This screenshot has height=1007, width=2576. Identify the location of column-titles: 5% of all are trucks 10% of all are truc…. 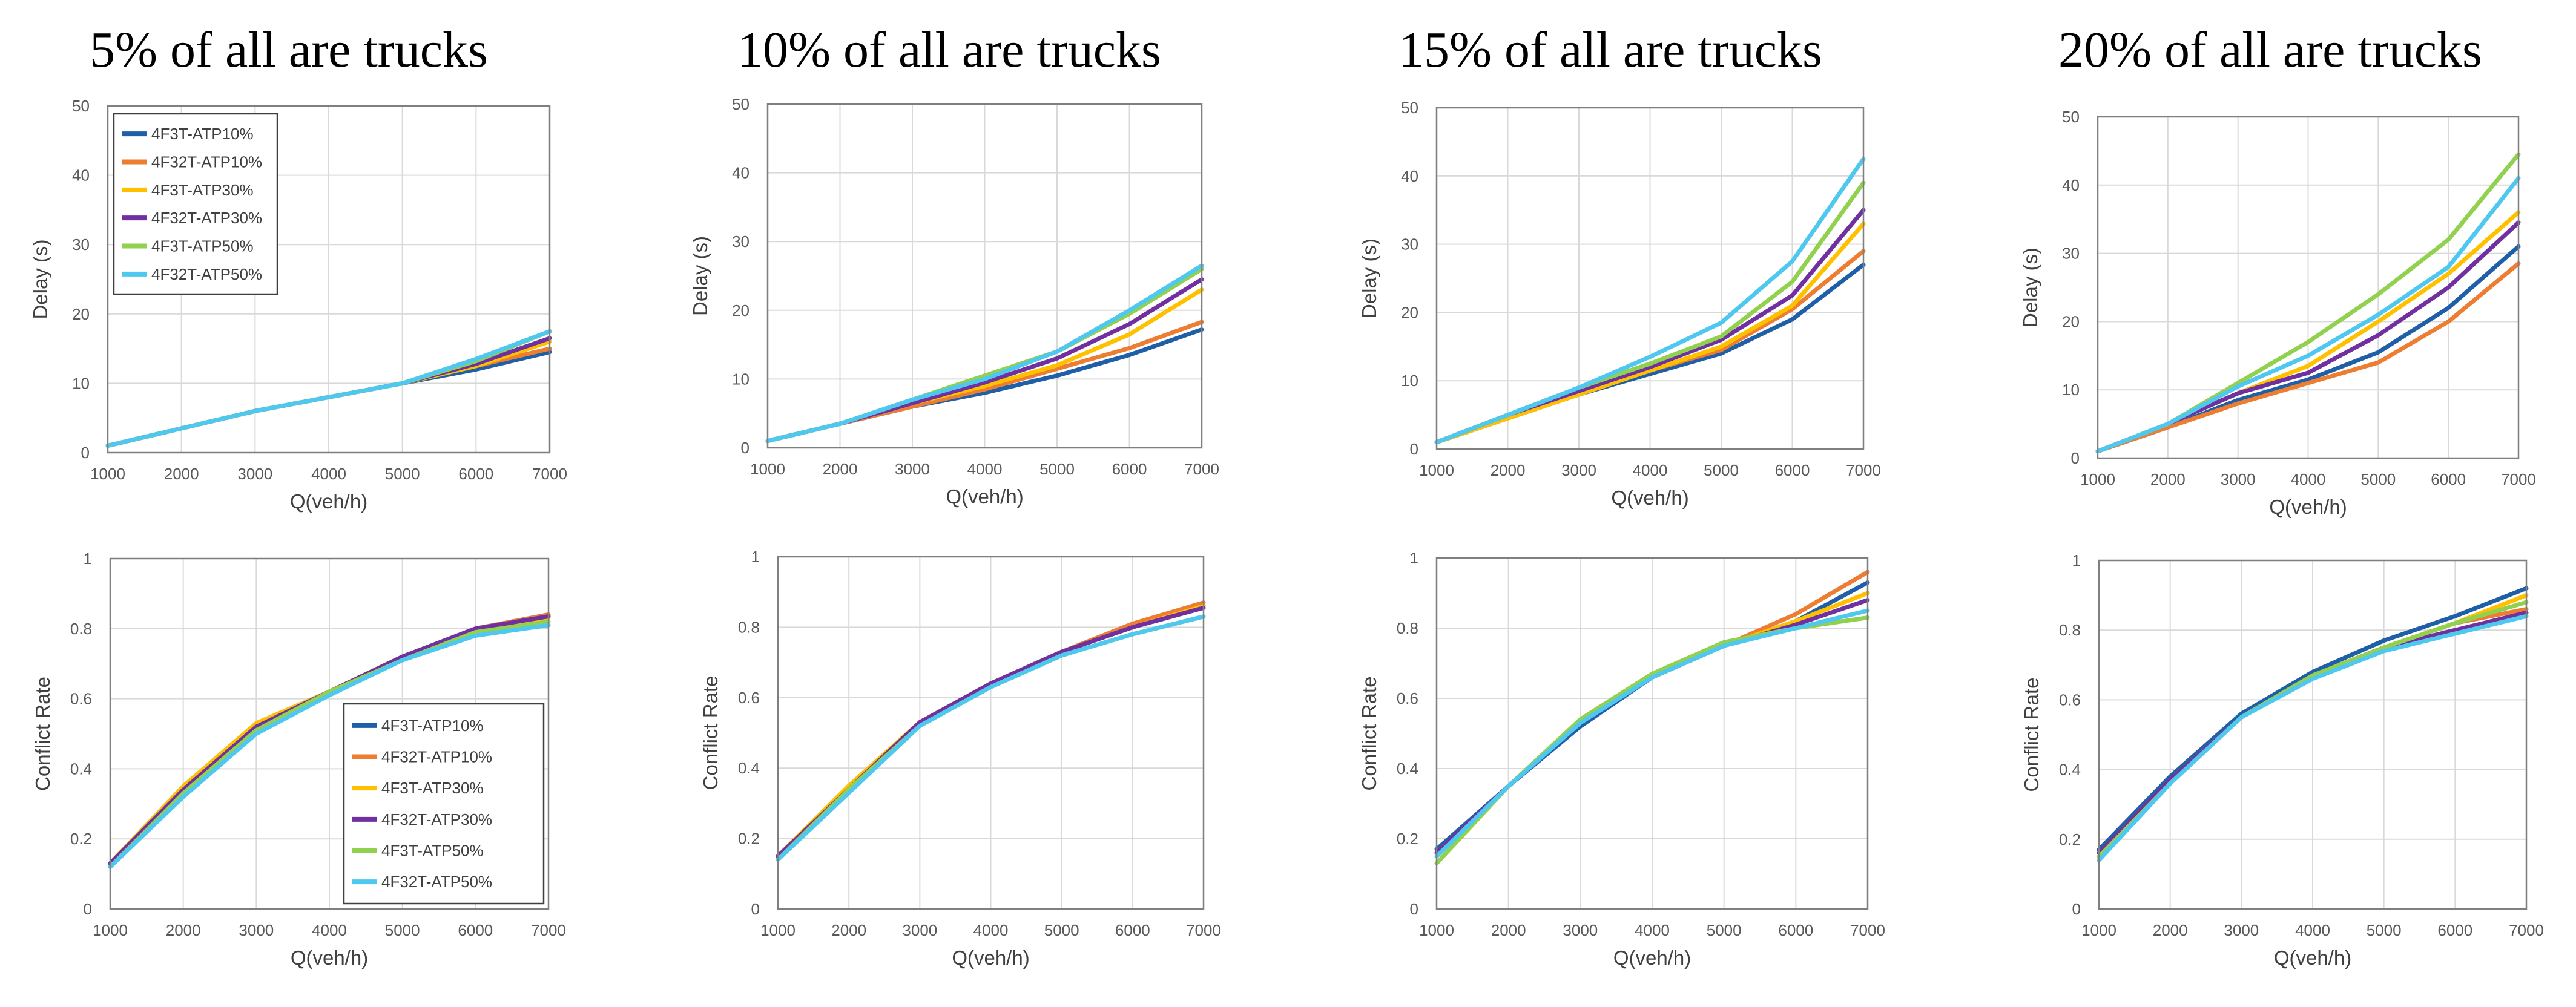
(1286, 50).